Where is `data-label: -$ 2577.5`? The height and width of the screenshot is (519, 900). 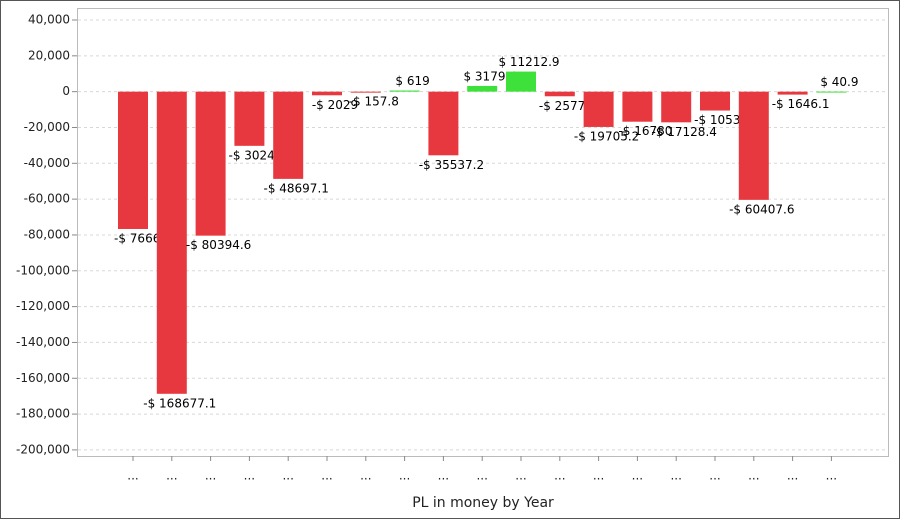
data-label: -$ 2577.5 is located at coordinates (568, 106).